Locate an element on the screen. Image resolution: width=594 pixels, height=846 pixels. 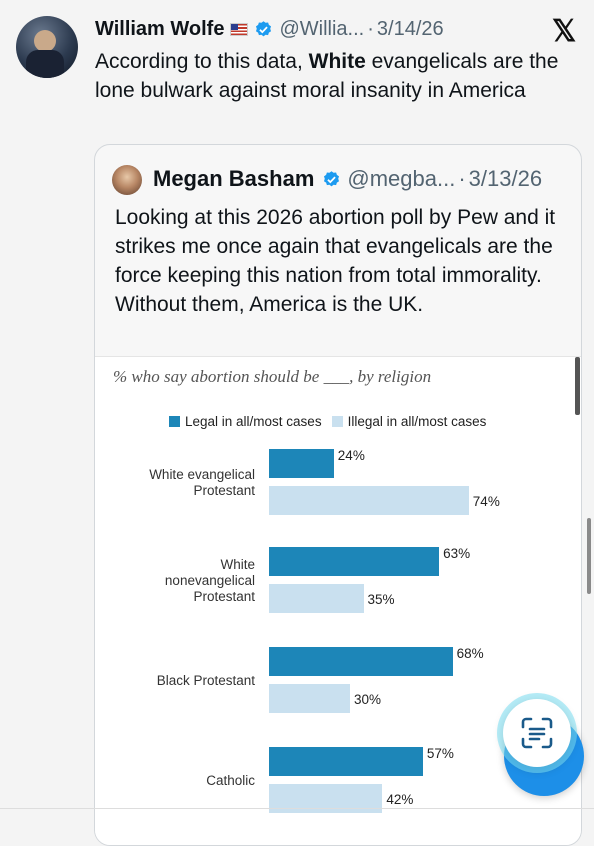
page-scrollbar is located at coordinates (589, 556).